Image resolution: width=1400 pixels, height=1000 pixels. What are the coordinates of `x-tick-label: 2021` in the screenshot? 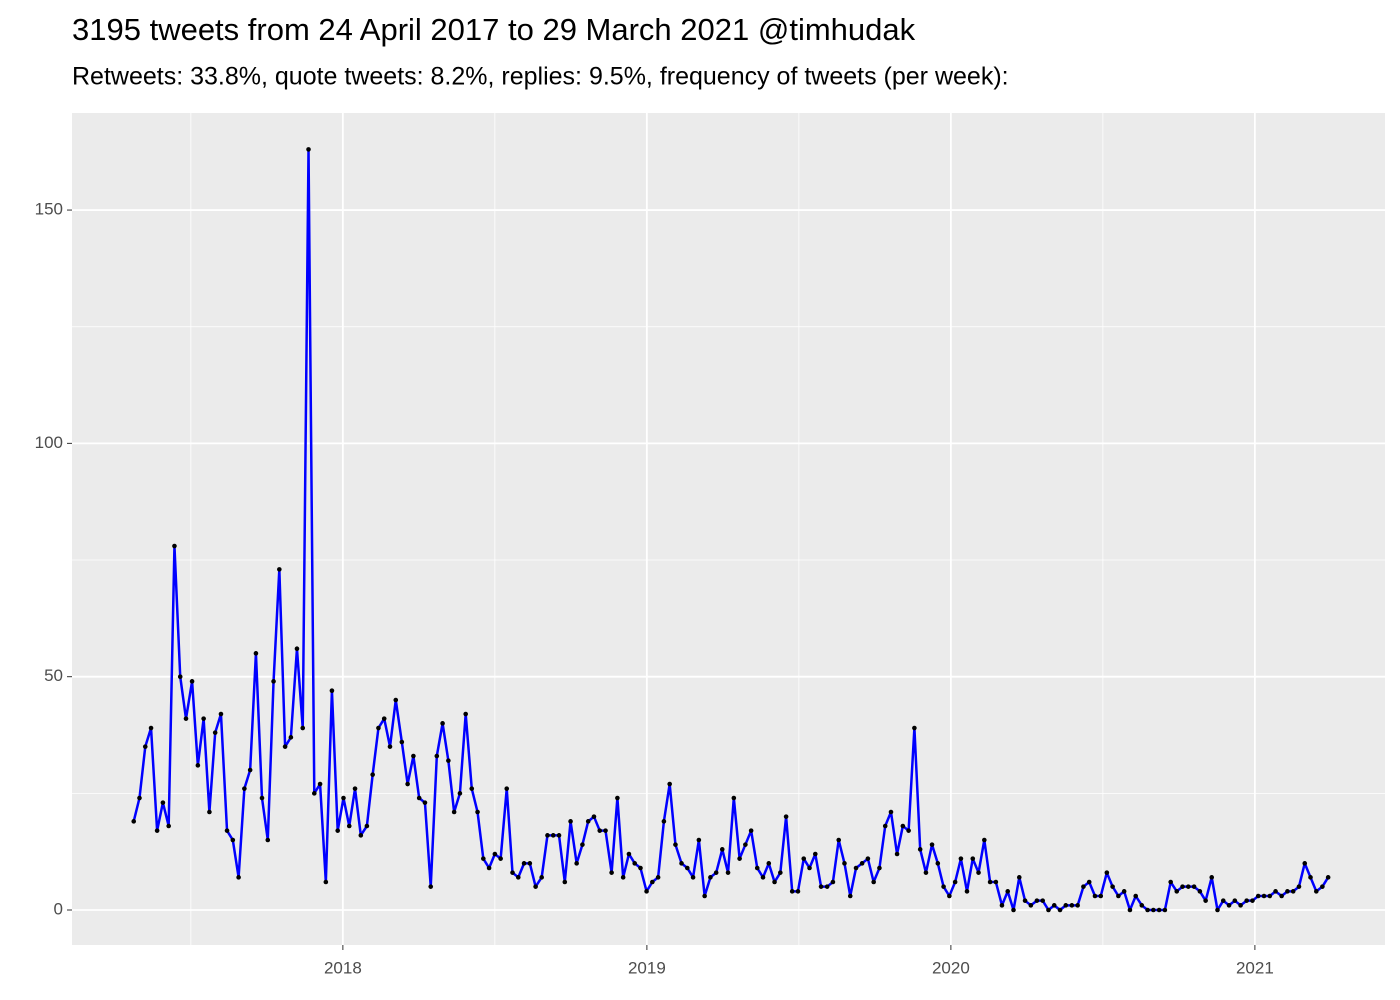 It's located at (1255, 967).